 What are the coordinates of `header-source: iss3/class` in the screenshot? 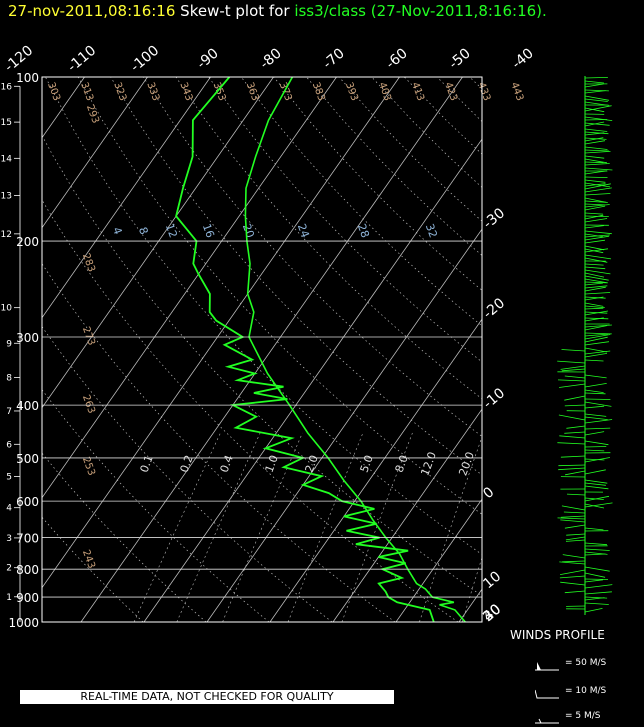 It's located at (330, 11).